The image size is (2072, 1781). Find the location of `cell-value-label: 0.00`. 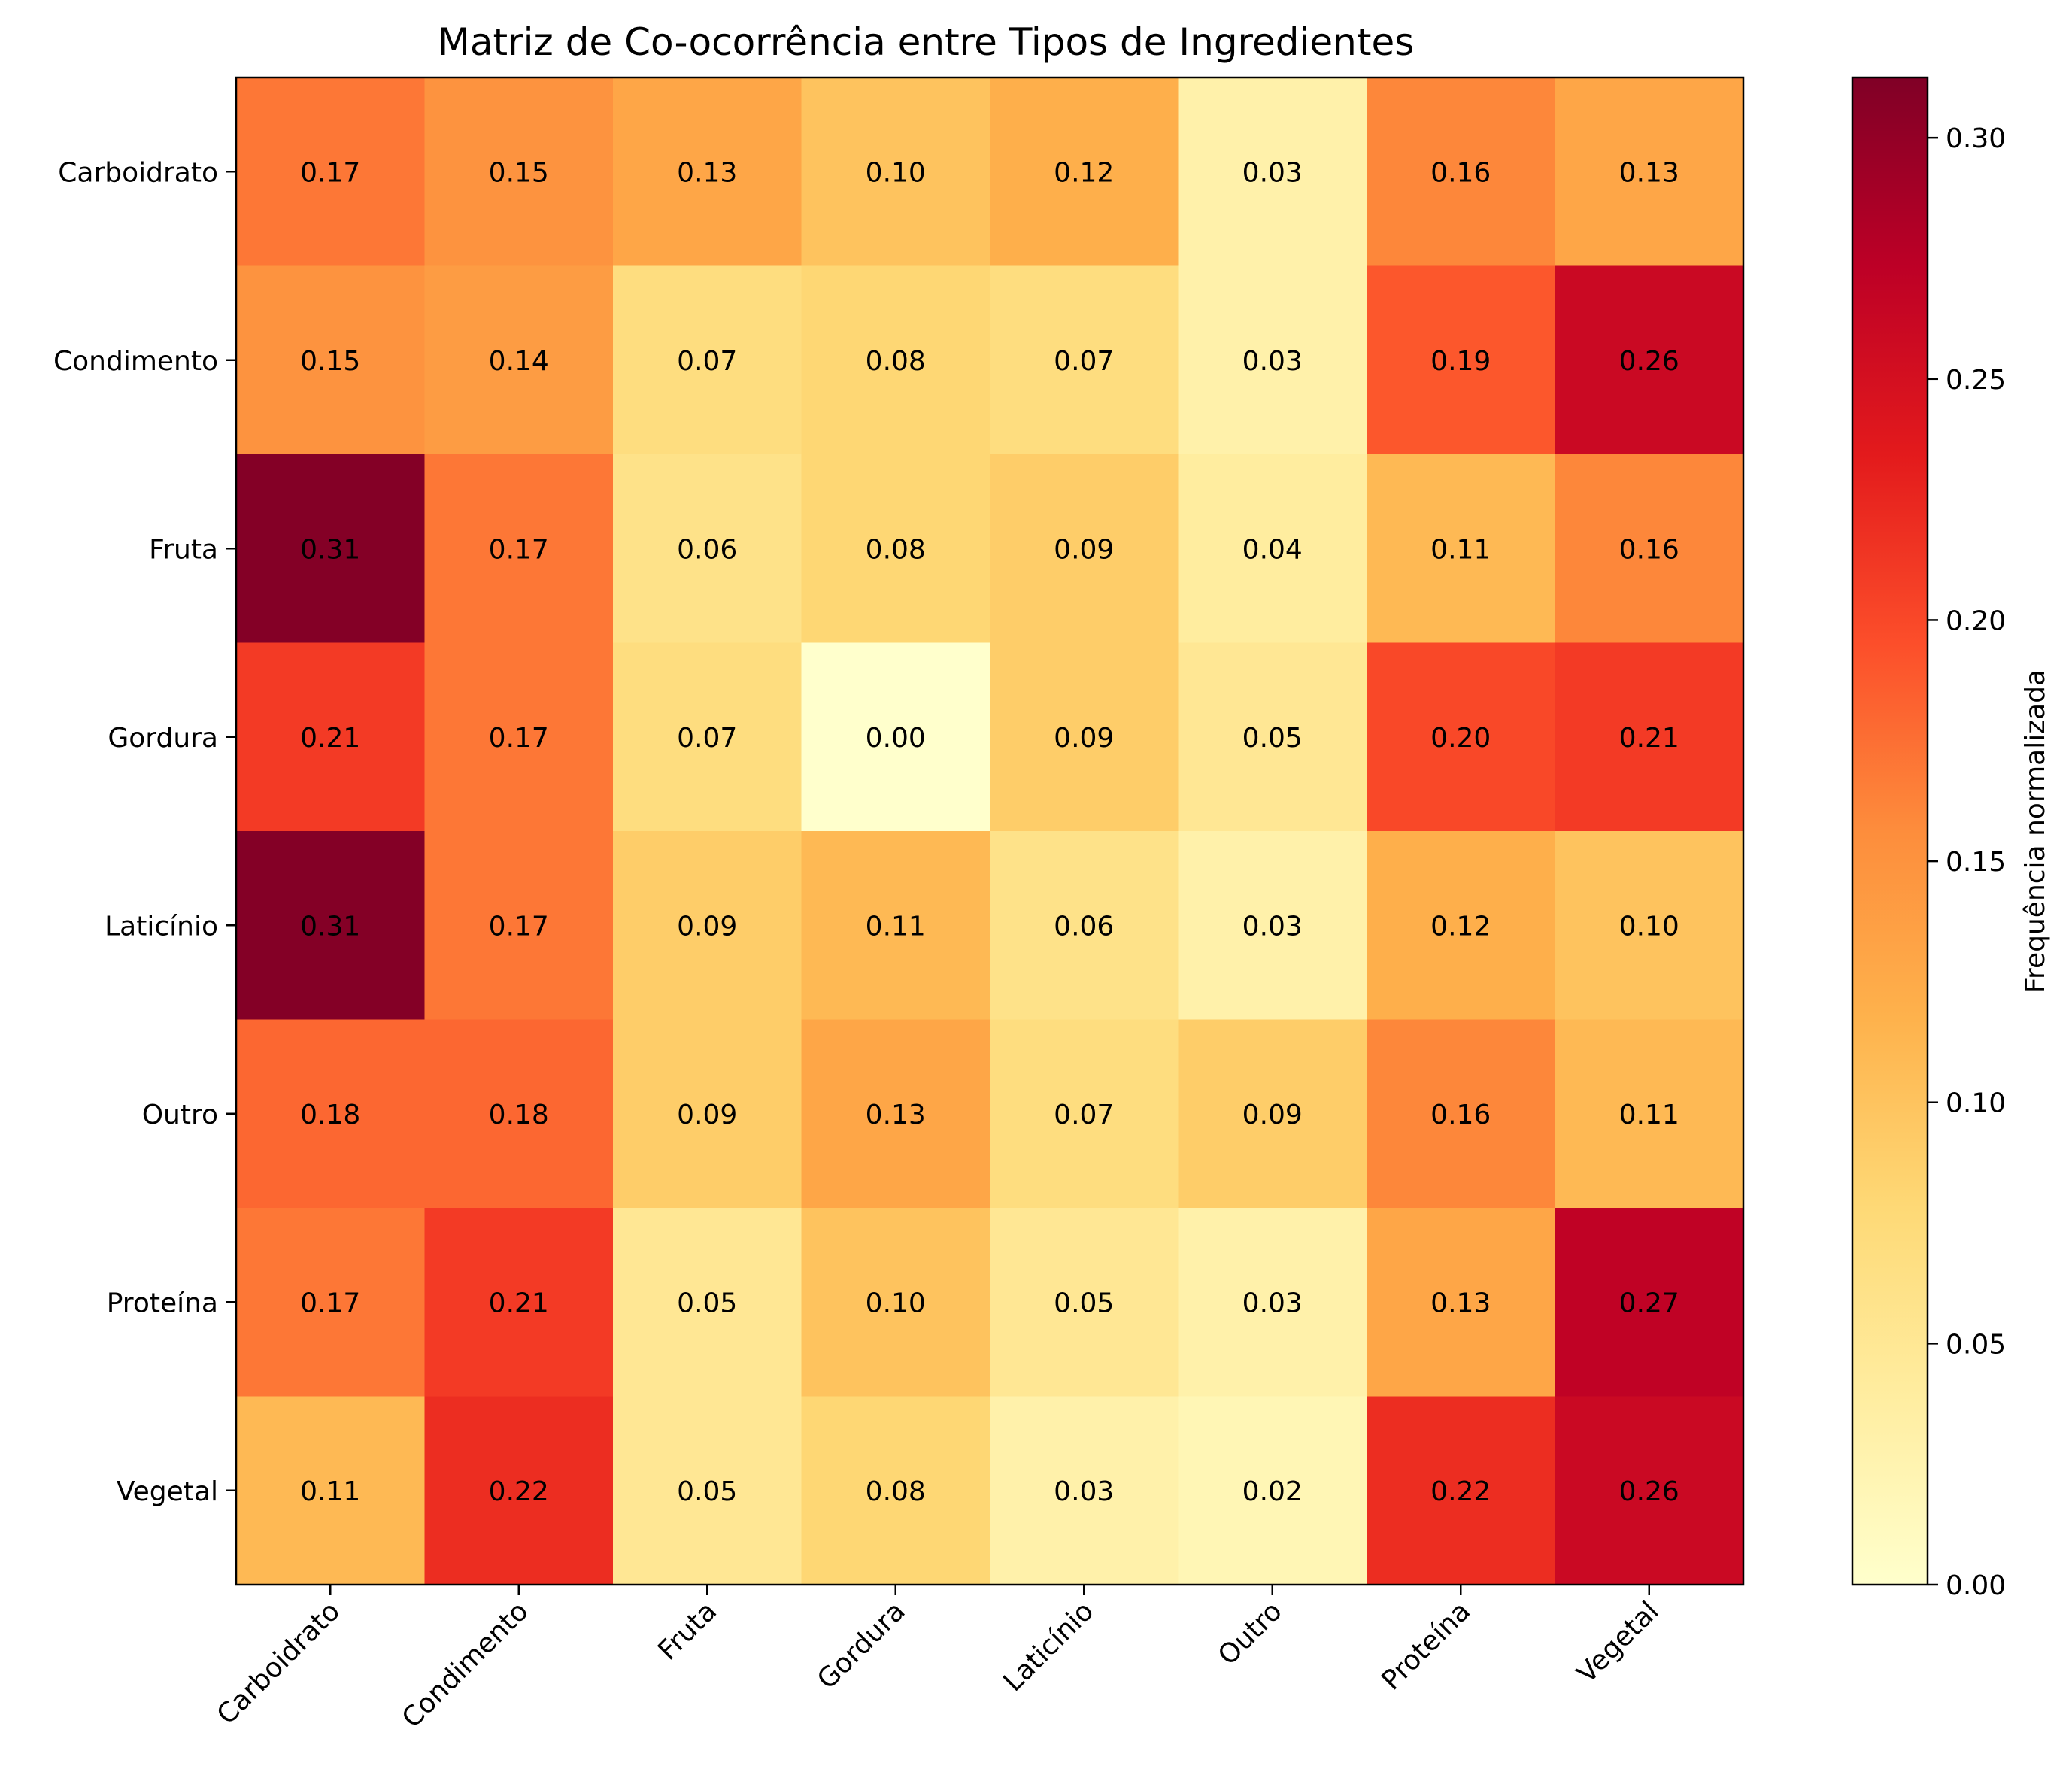

cell-value-label: 0.00 is located at coordinates (896, 738).